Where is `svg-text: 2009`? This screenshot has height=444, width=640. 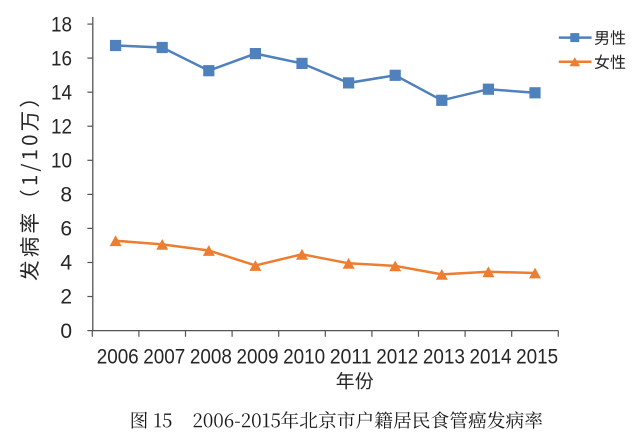 svg-text: 2009 is located at coordinates (258, 357).